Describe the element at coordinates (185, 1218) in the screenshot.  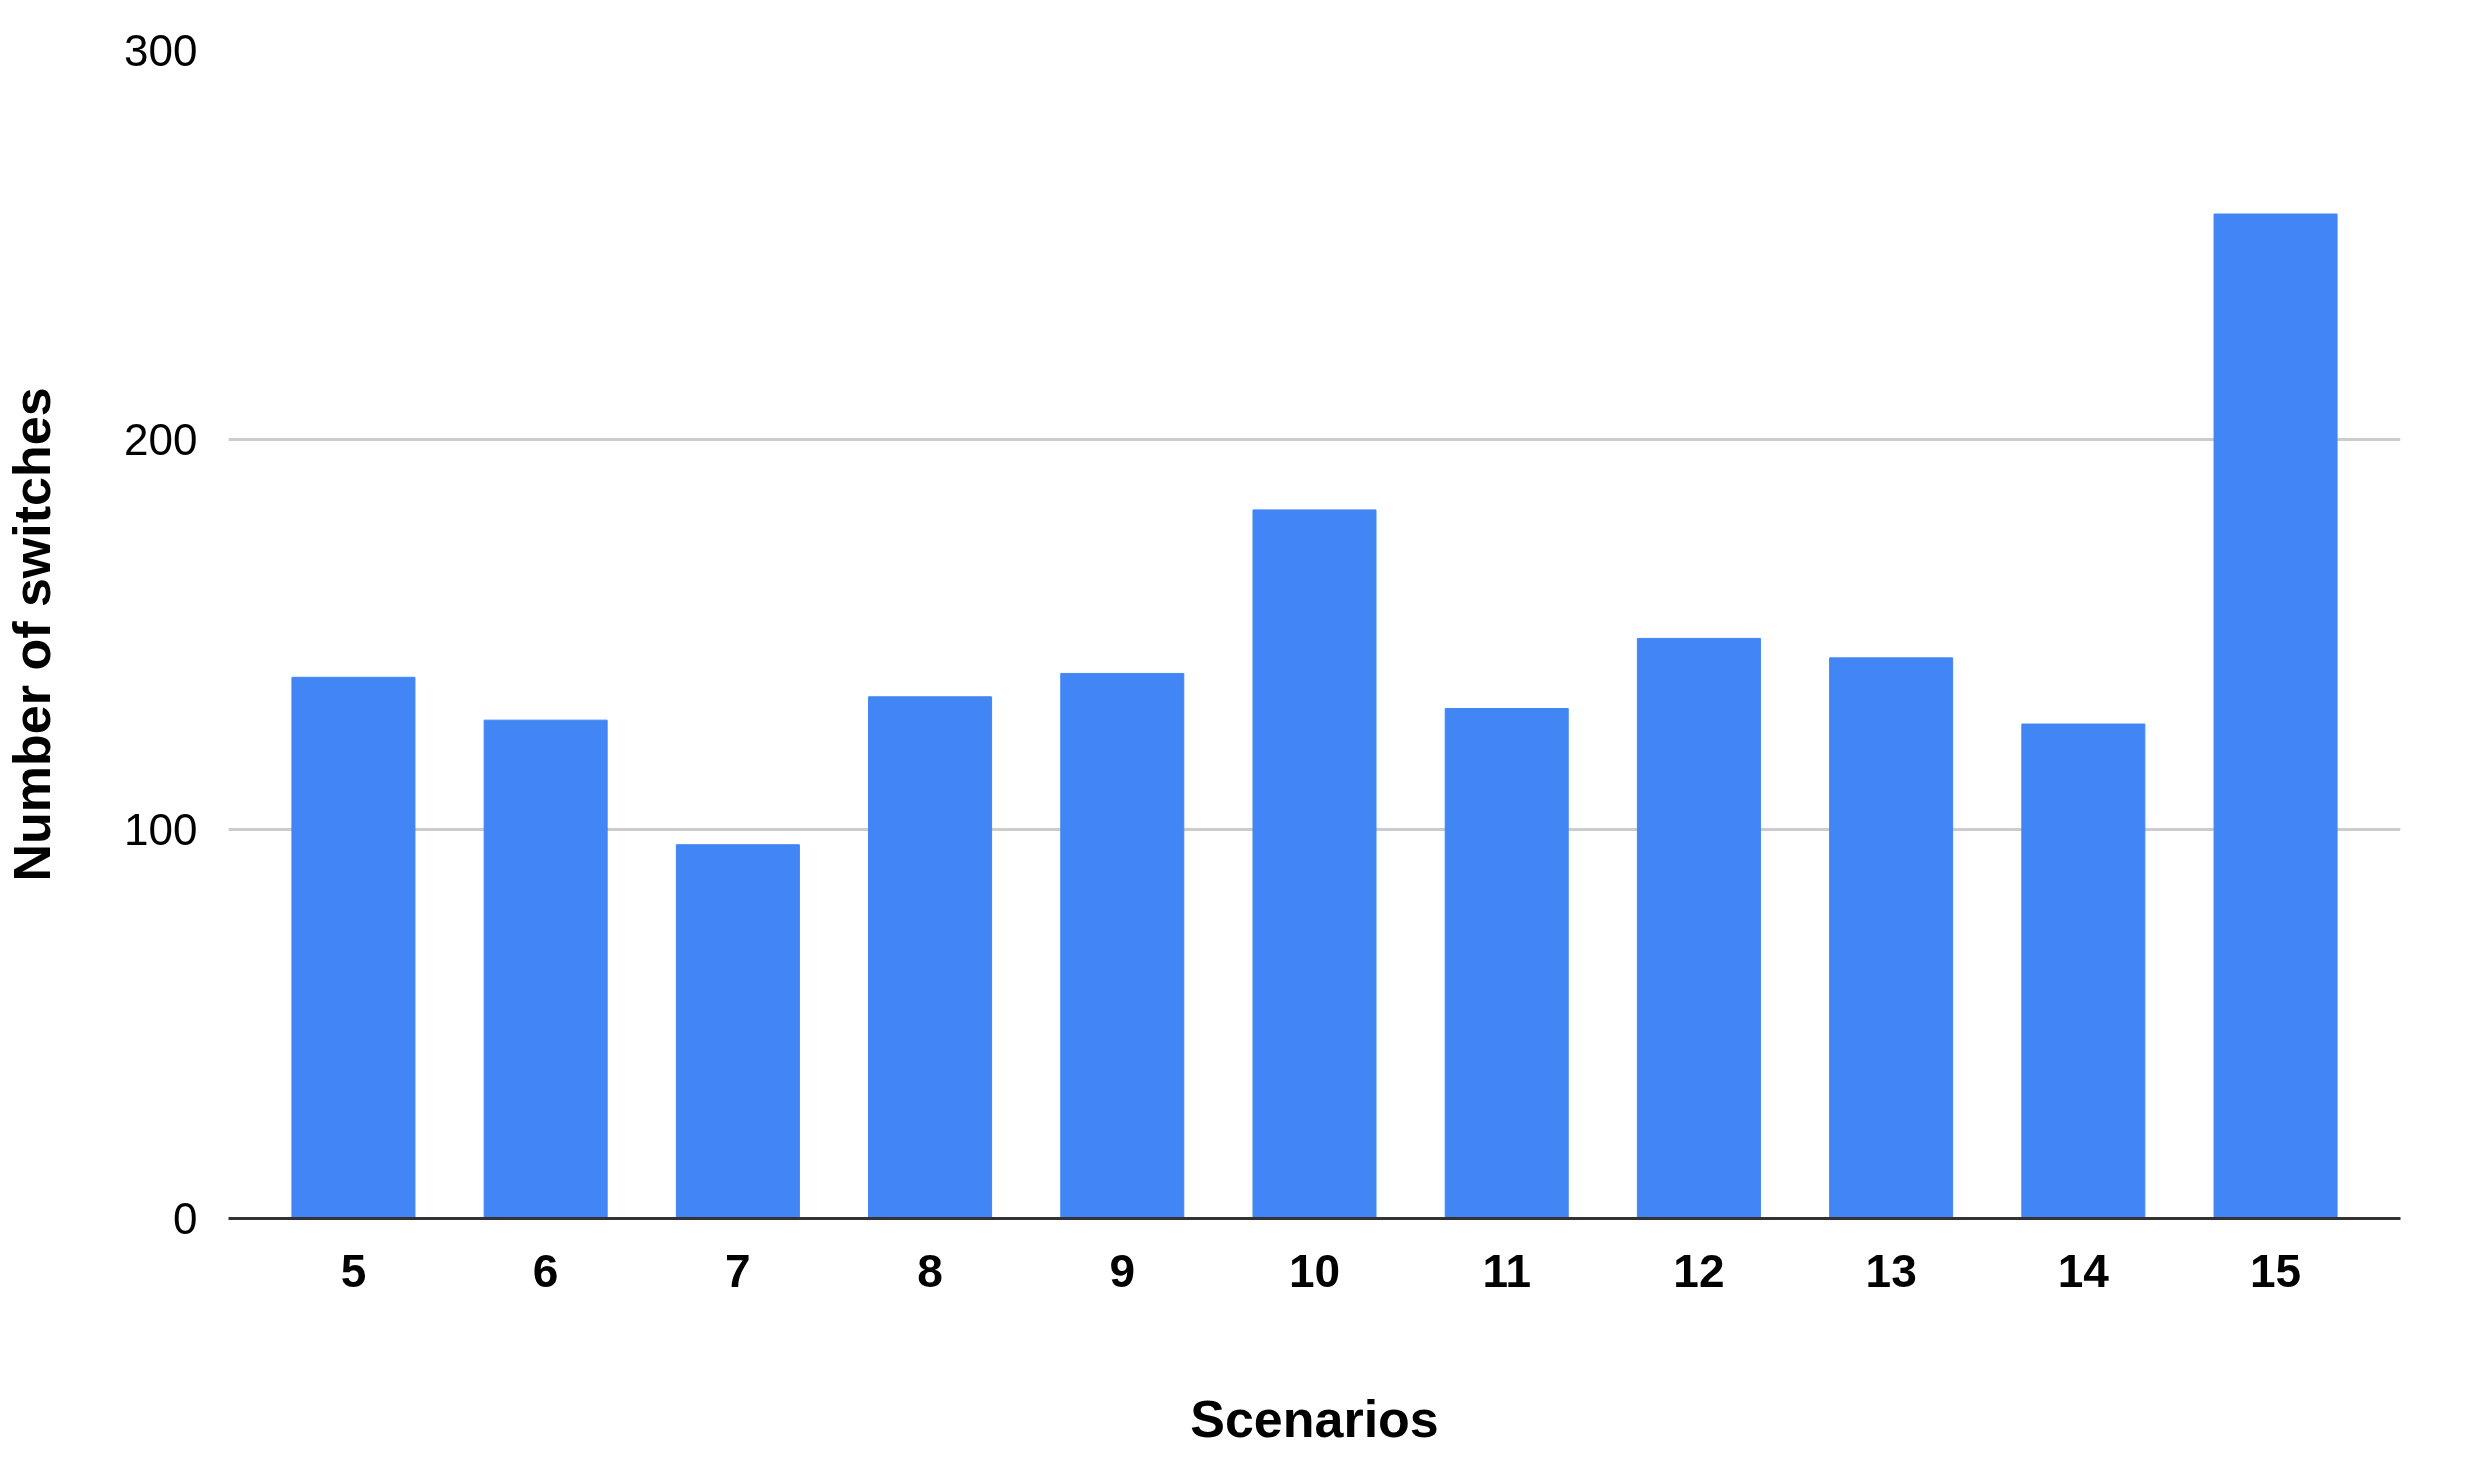
I see `y-tick-label: 0` at that location.